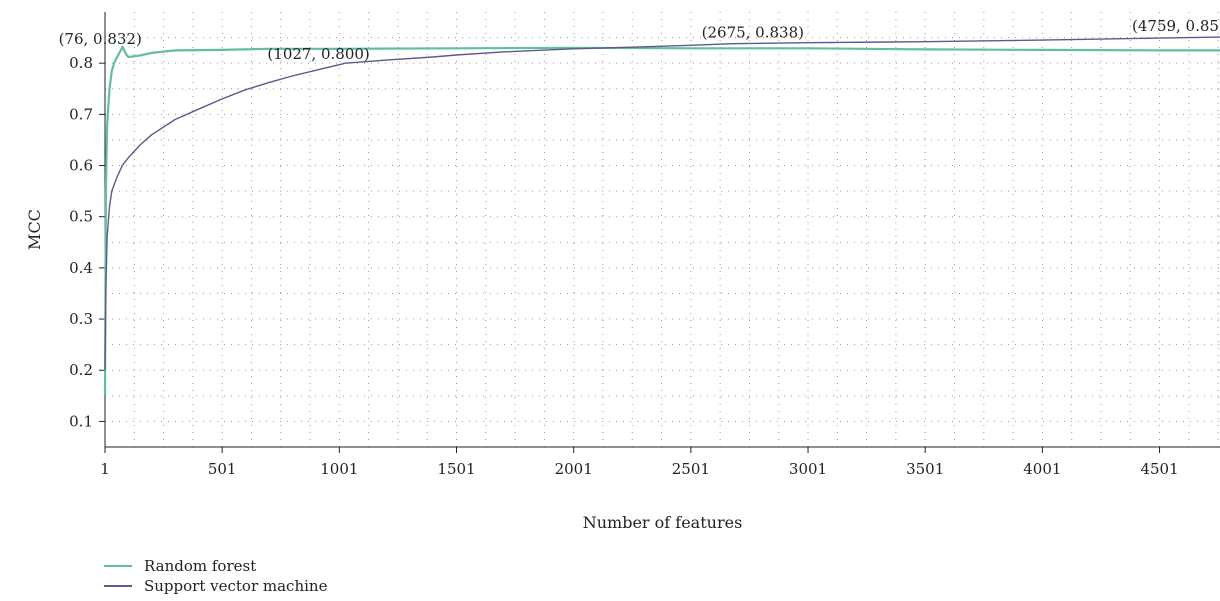  I want to click on legend: Random forest Support vector machine, so click(215, 576).